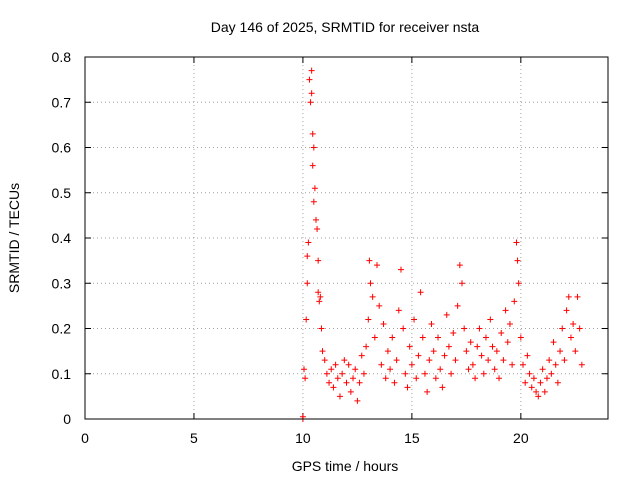  I want to click on x-axis-label: GPS time / hours, so click(345, 466).